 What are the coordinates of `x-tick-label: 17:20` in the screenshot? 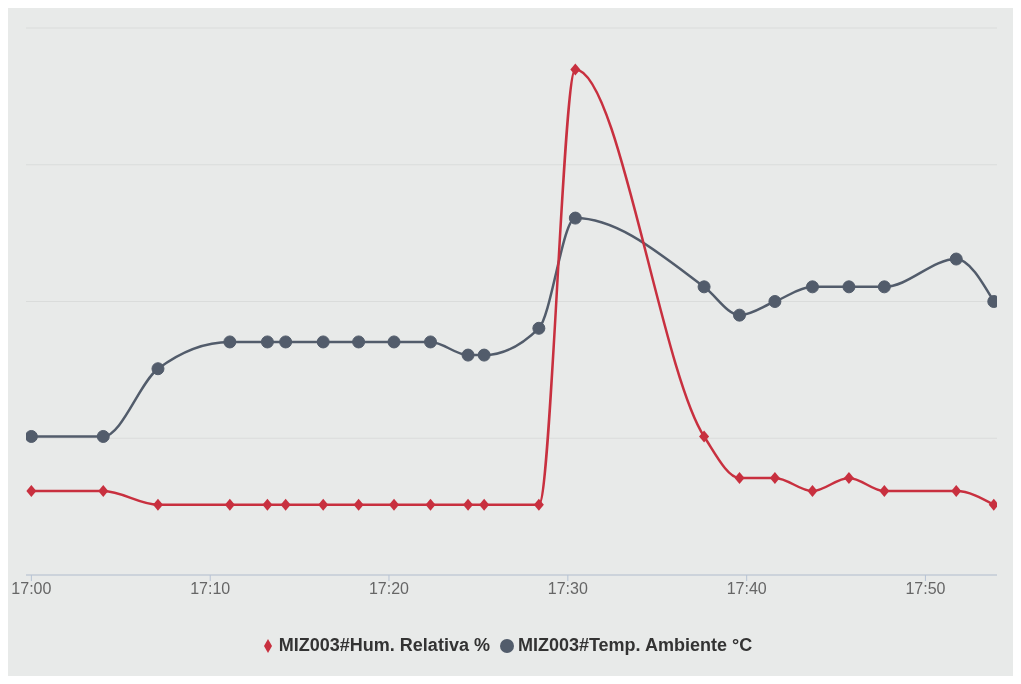 It's located at (389, 589).